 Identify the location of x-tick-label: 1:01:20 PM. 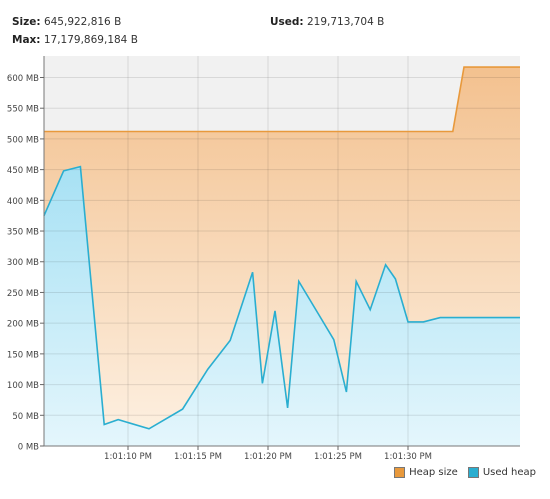
(268, 457).